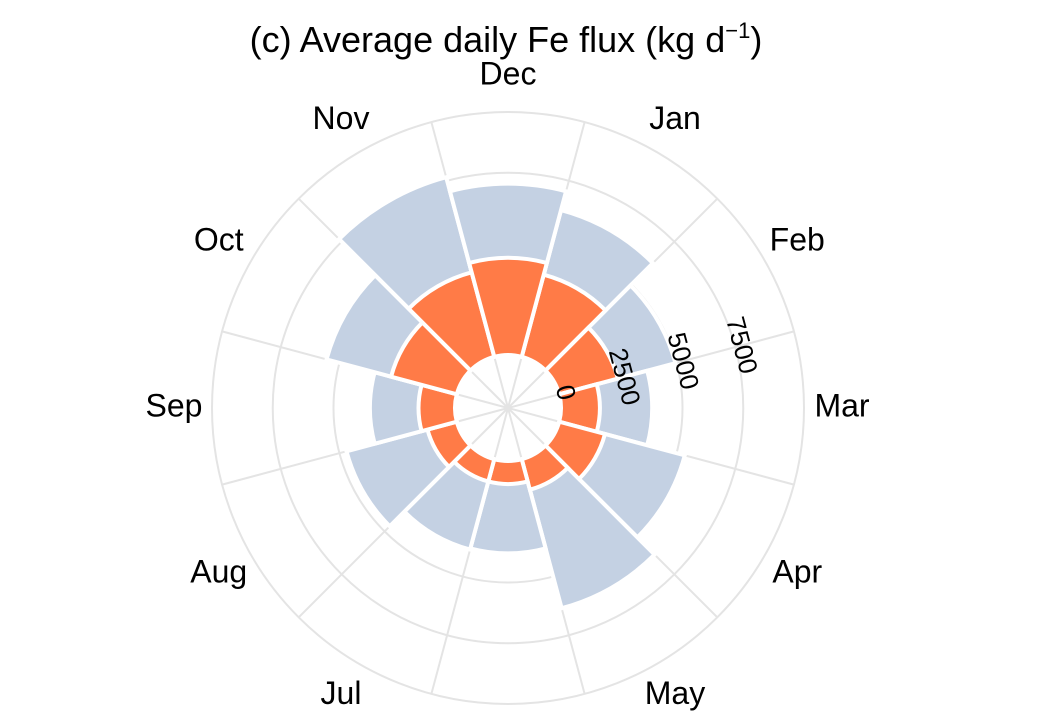 Image resolution: width=1052 pixels, height=724 pixels. I want to click on month-label-jun: Jun, so click(508, 721).